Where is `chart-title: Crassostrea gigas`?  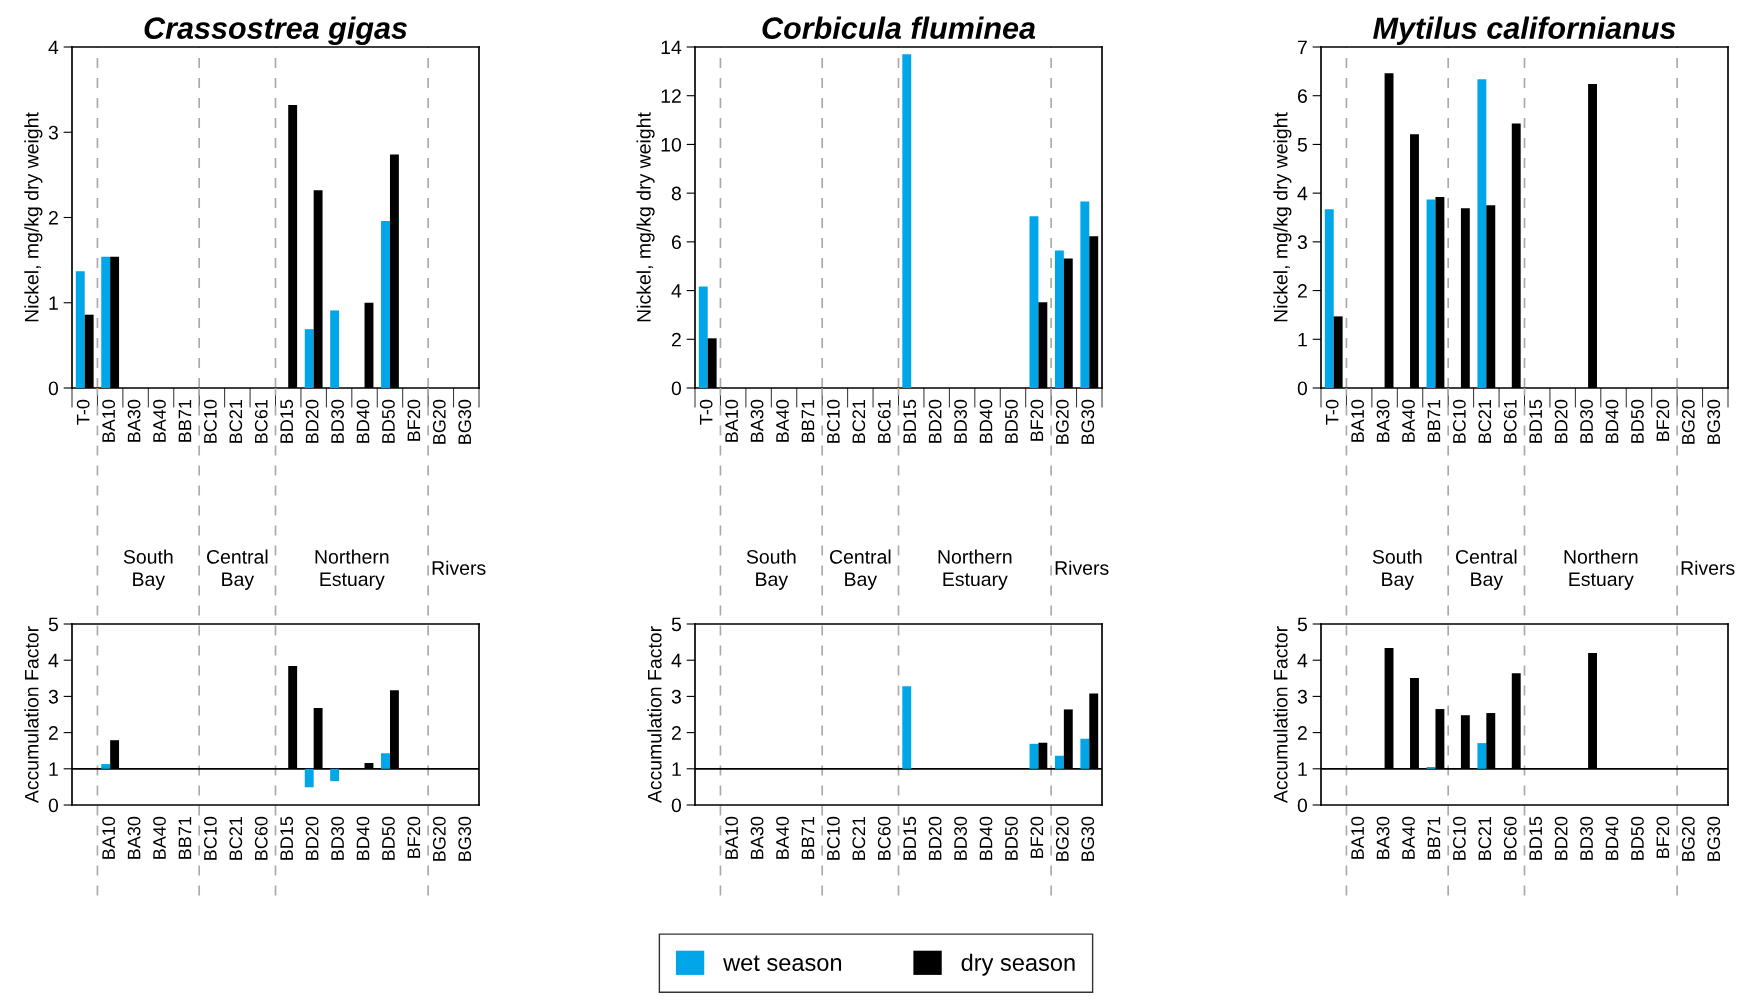 chart-title: Crassostrea gigas is located at coordinates (275, 31).